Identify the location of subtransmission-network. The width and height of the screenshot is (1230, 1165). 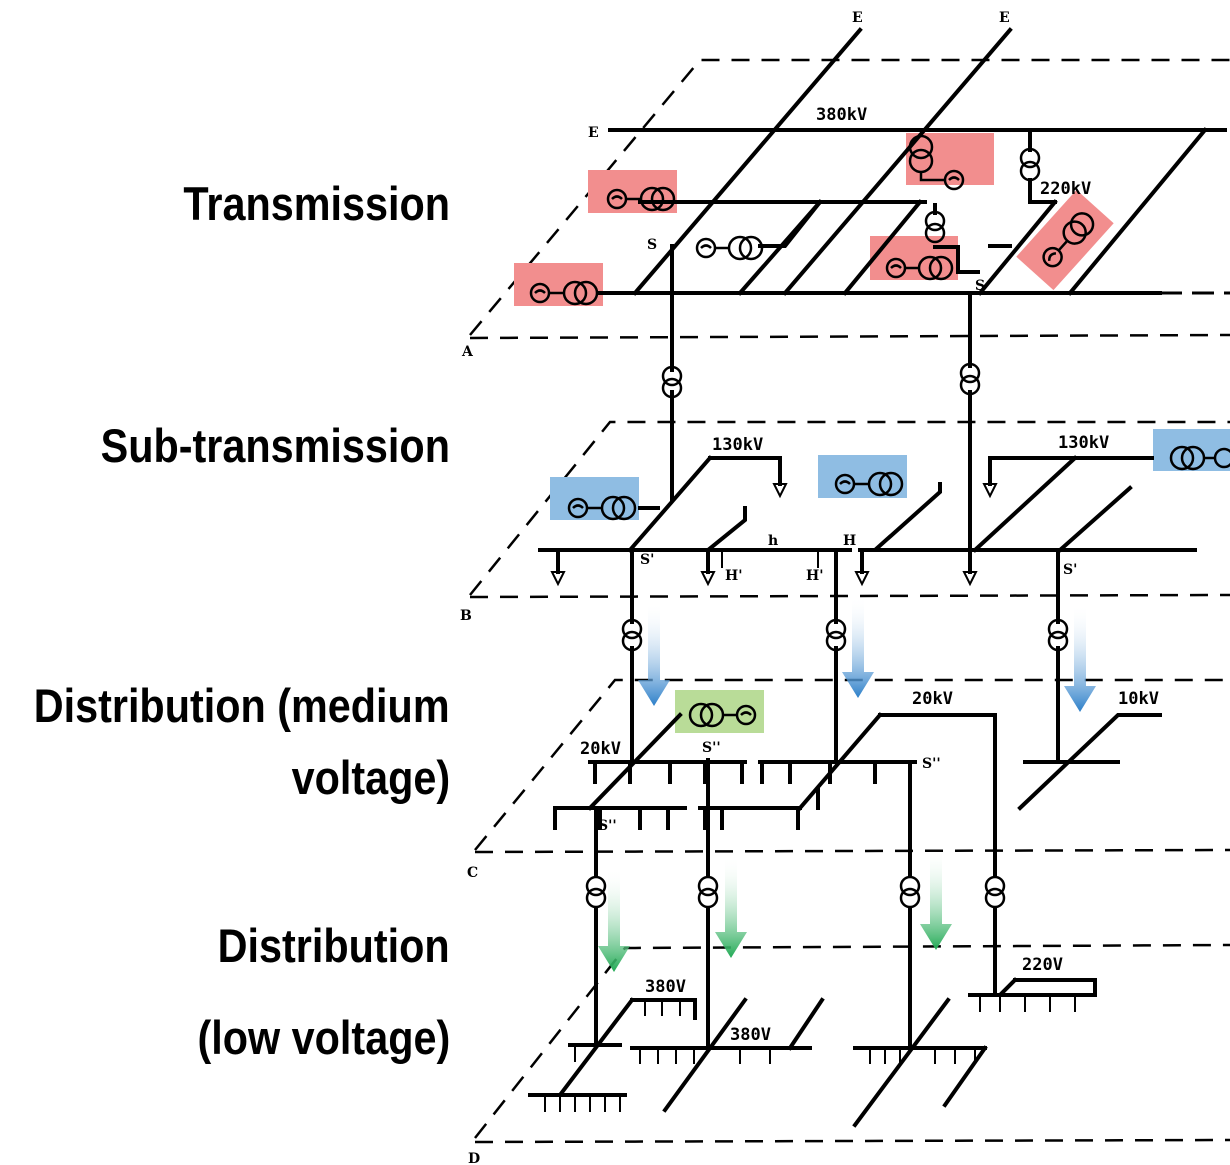
(867, 608).